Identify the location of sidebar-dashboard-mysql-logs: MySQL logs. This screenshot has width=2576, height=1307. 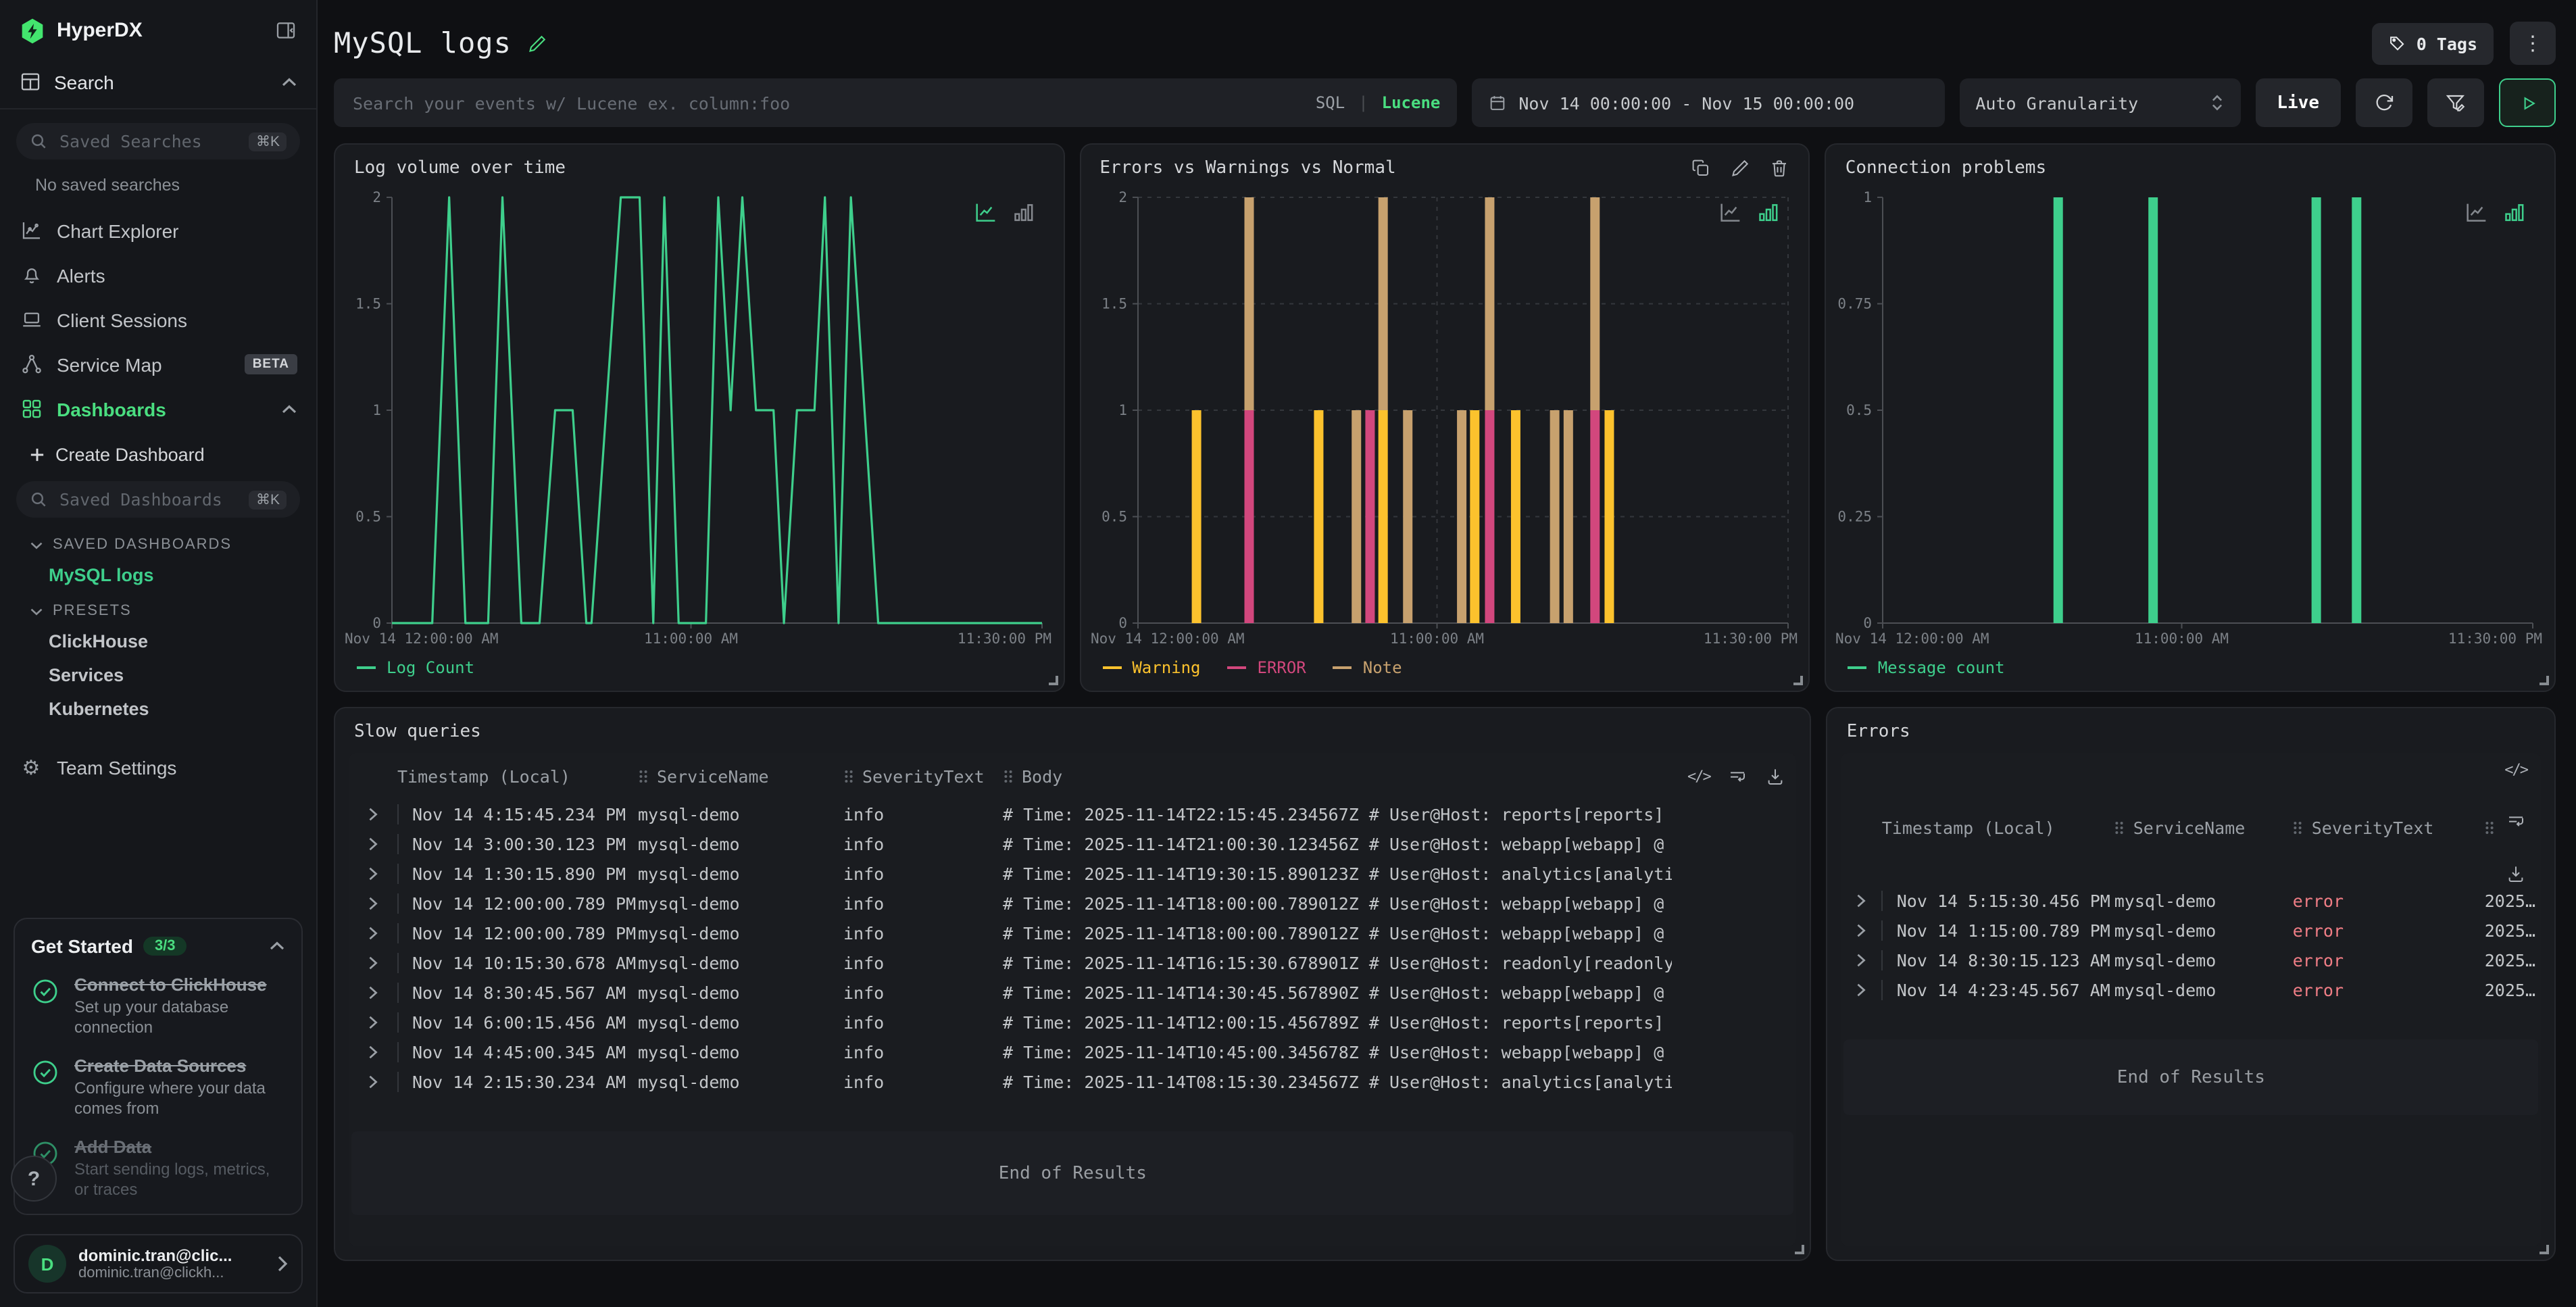
(102, 575).